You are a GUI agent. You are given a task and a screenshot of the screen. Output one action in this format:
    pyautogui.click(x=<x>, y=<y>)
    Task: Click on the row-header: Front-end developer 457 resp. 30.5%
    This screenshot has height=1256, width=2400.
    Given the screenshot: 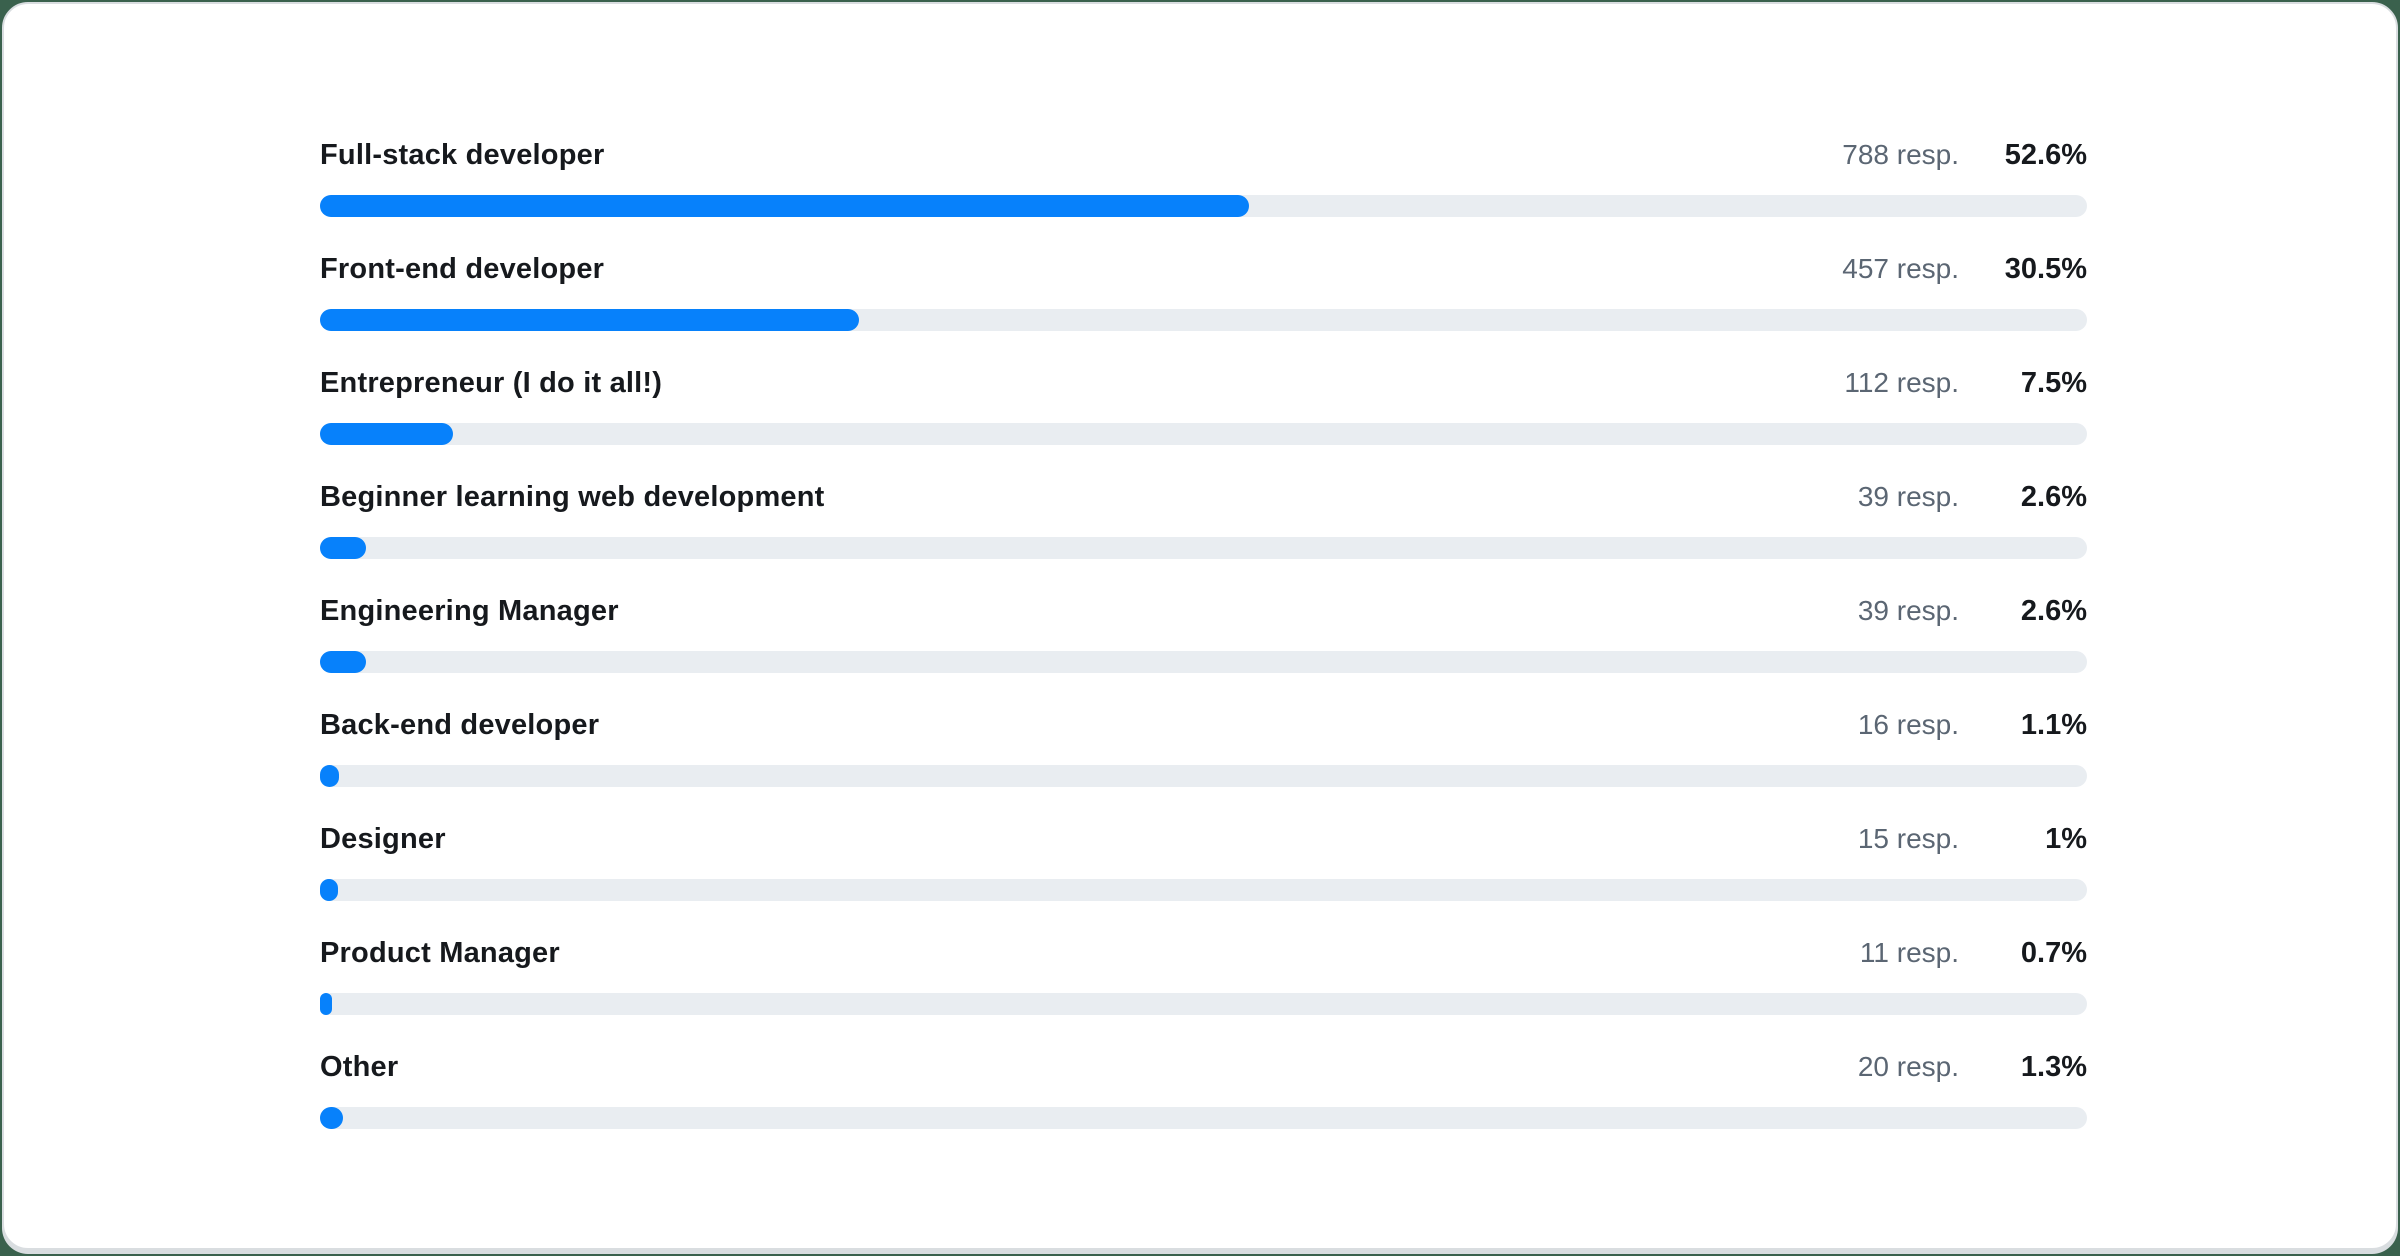 What is the action you would take?
    pyautogui.click(x=1203, y=269)
    